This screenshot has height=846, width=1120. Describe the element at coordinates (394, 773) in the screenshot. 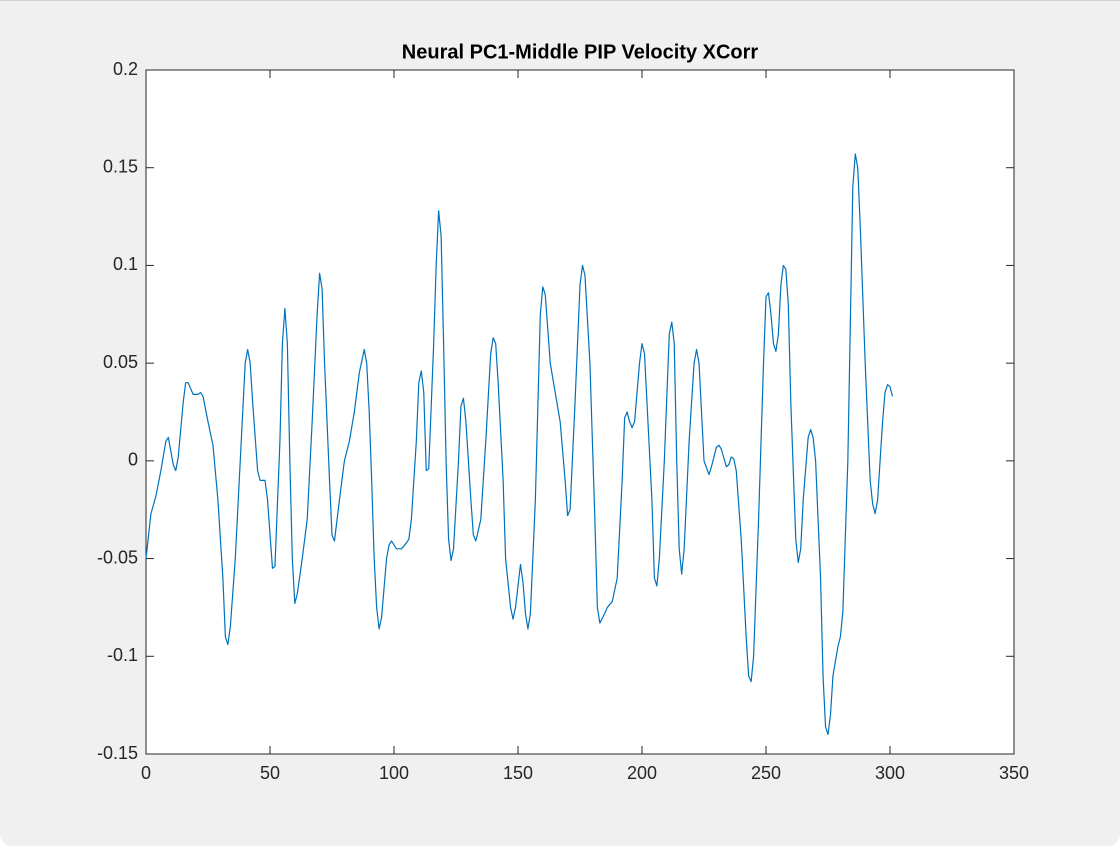

I see `x-tick-label: 100` at that location.